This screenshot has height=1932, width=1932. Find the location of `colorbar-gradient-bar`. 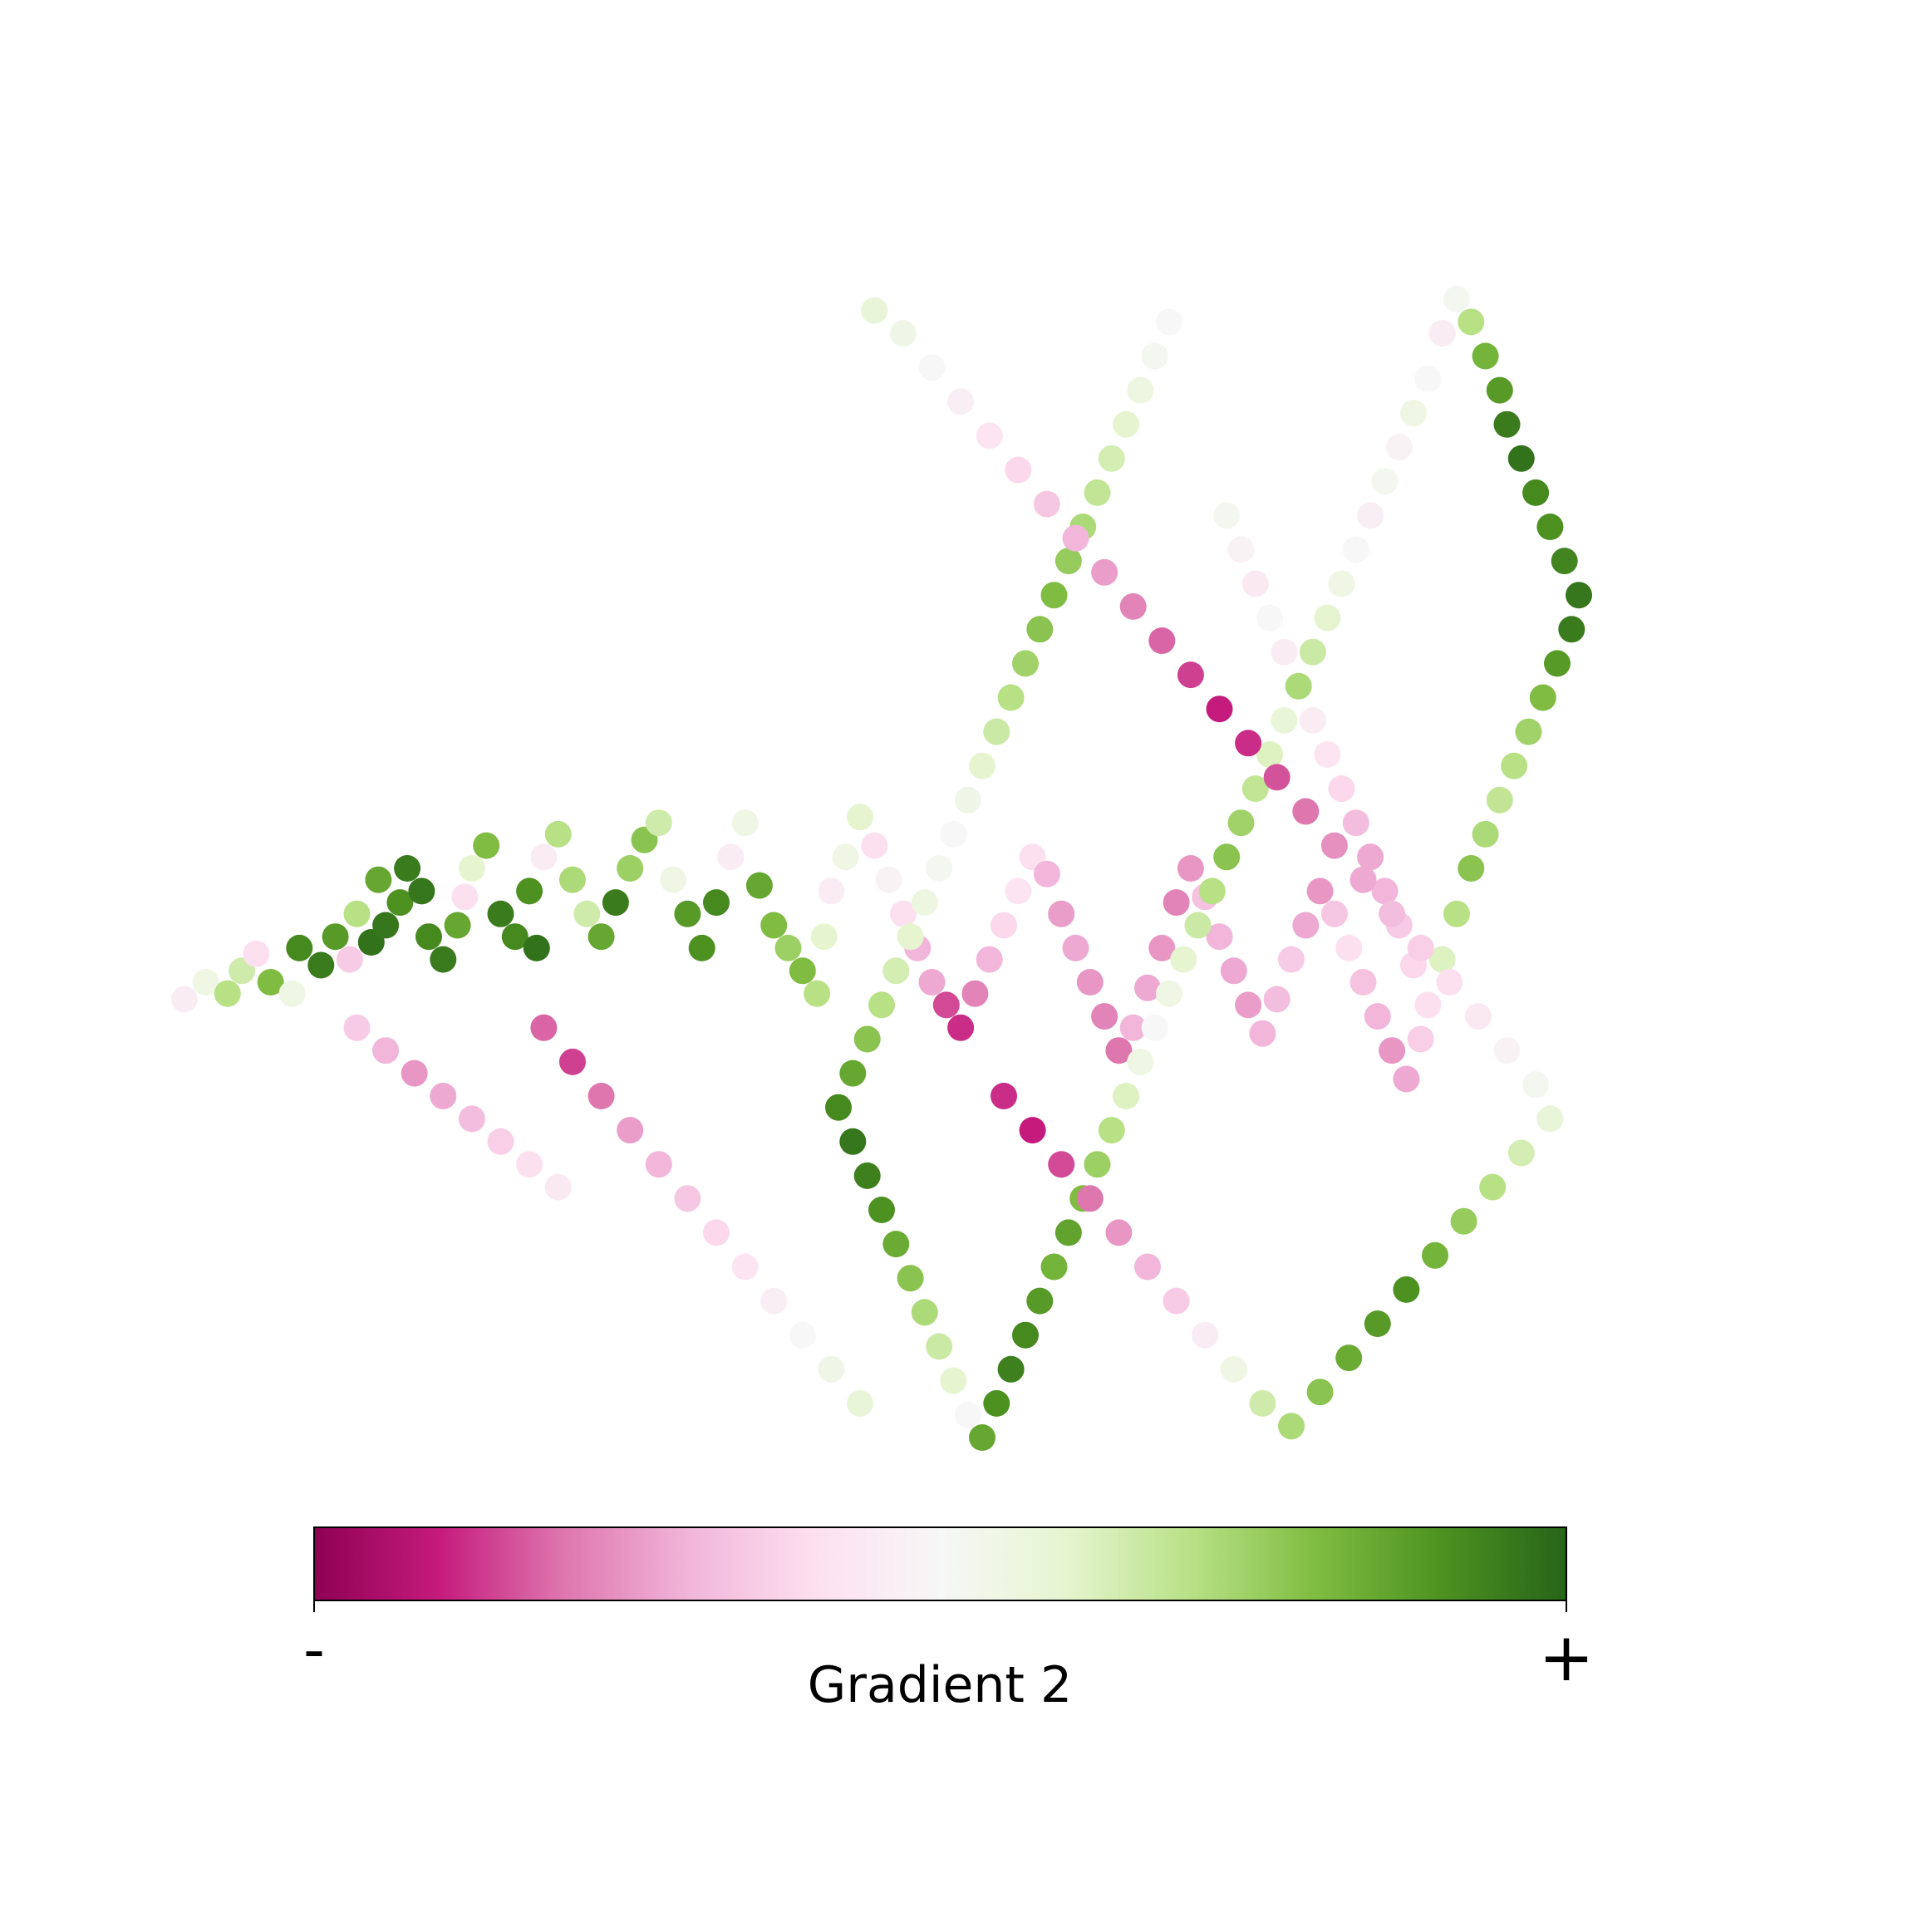

colorbar-gradient-bar is located at coordinates (940, 1564).